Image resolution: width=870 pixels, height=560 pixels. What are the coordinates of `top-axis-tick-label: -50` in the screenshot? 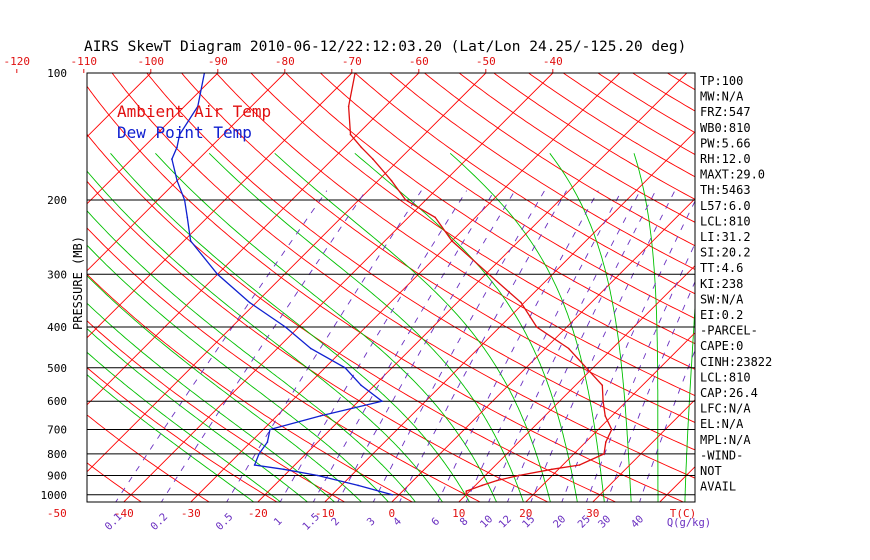 It's located at (486, 61).